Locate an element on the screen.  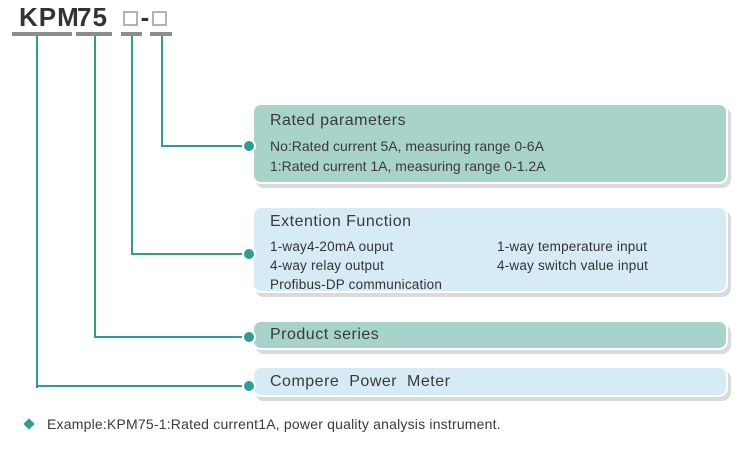
extension-item-profibus: Profibus-DP communication is located at coordinates (356, 284).